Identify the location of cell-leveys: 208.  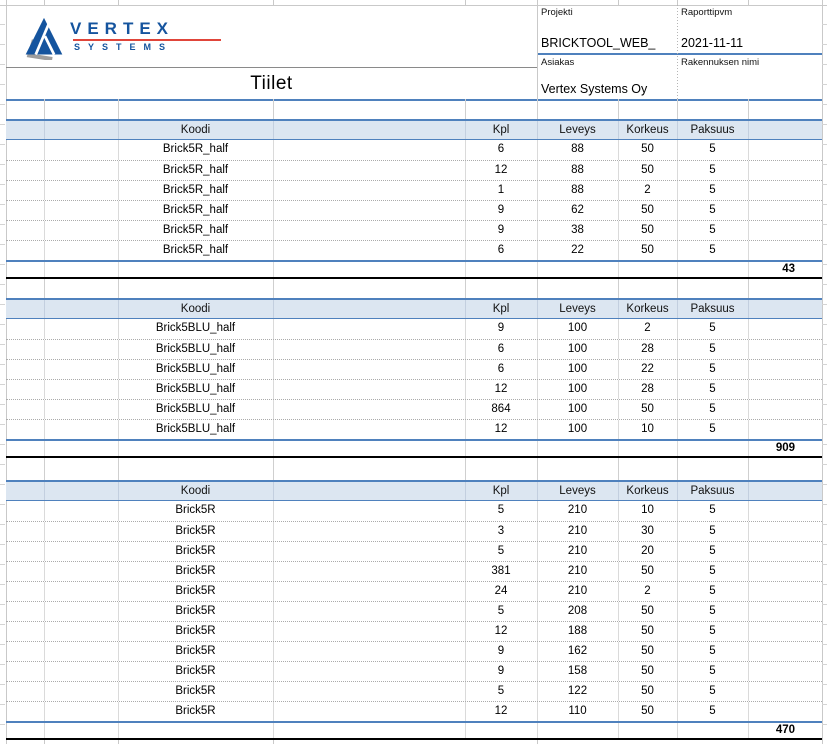
(577, 611).